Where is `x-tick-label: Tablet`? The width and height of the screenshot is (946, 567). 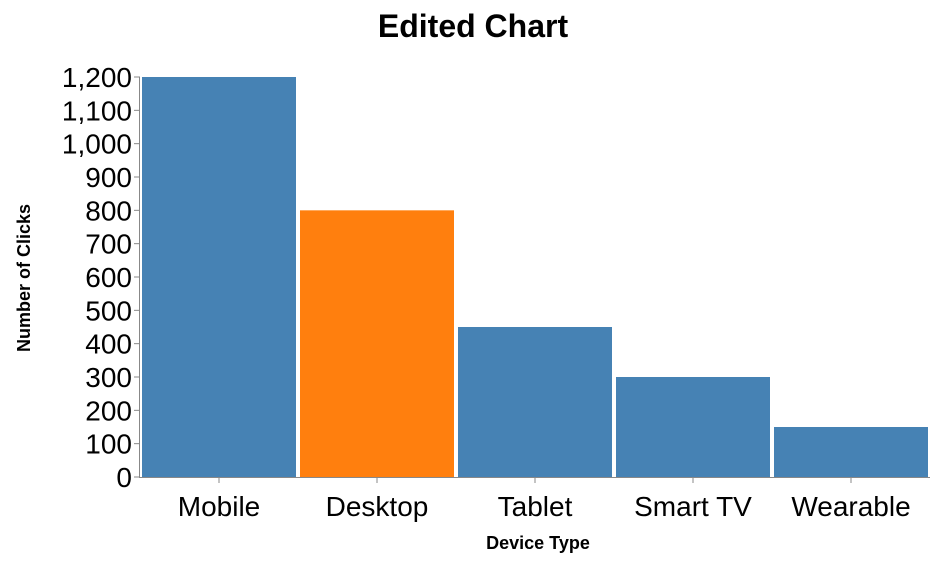
x-tick-label: Tablet is located at coordinates (535, 506).